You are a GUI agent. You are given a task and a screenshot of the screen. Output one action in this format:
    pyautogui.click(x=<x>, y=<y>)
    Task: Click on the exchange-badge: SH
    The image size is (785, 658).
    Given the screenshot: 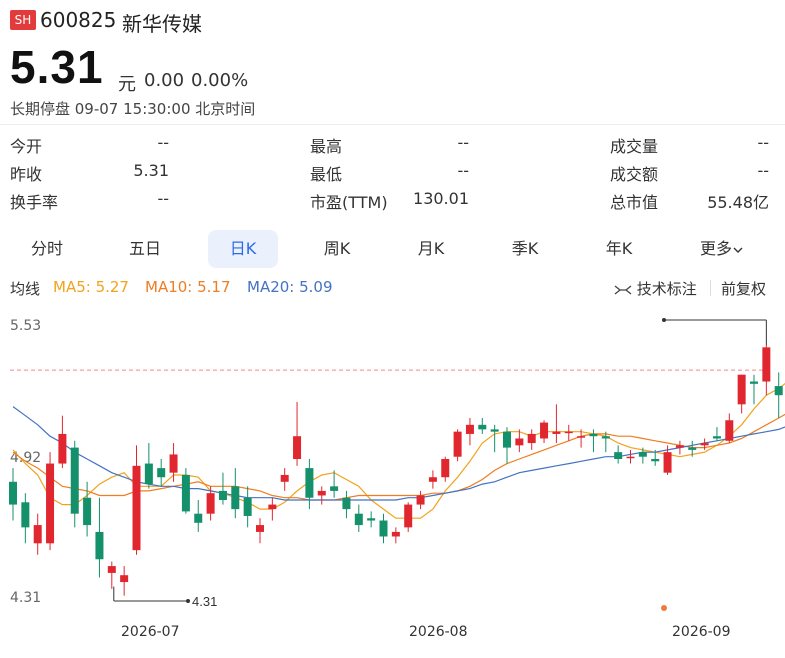 What is the action you would take?
    pyautogui.click(x=23, y=20)
    